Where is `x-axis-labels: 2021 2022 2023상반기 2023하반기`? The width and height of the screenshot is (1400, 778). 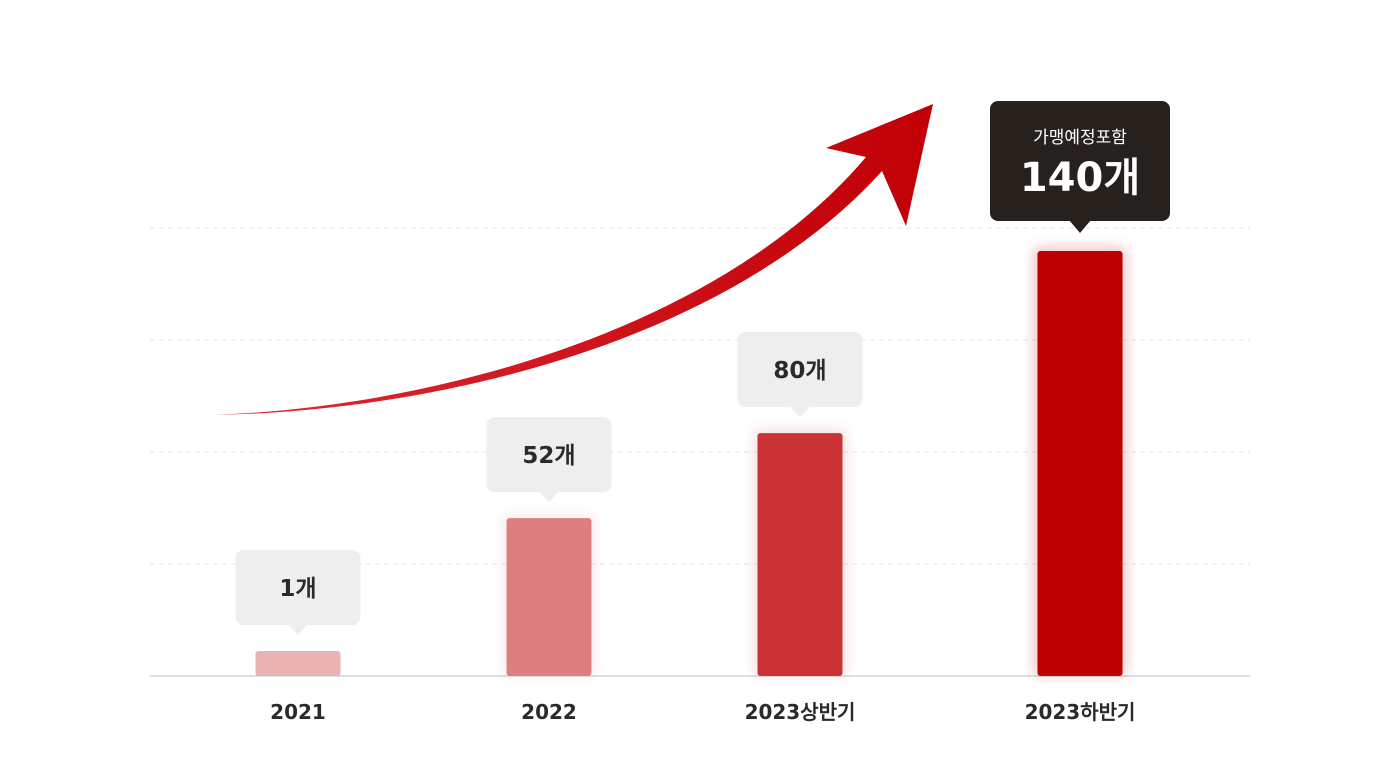 x-axis-labels: 2021 2022 2023상반기 2023하반기 is located at coordinates (702, 712).